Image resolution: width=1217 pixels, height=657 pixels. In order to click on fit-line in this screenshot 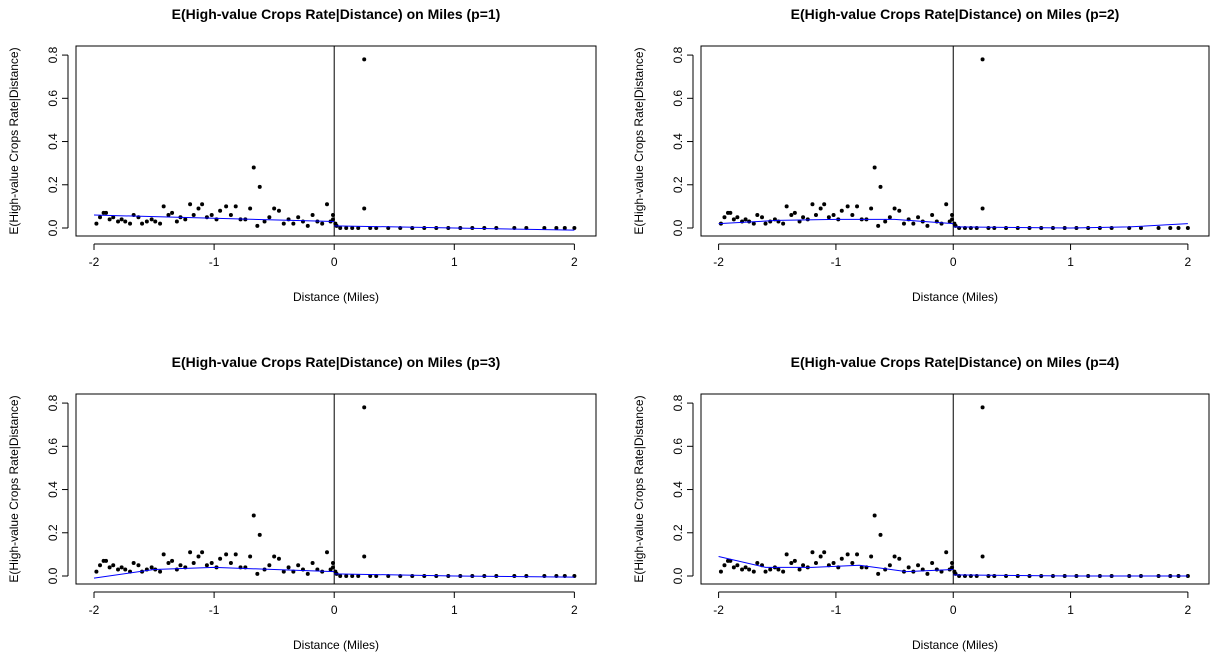, I will do `click(334, 572)`.